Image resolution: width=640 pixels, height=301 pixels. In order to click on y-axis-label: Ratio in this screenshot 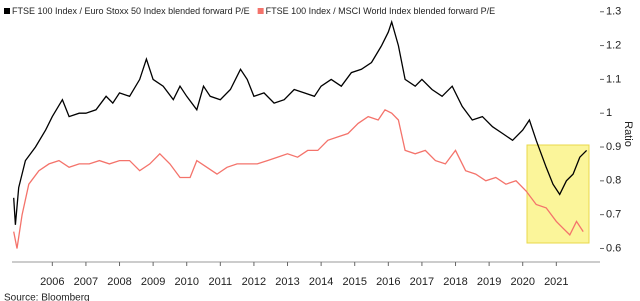, I will do `click(628, 134)`.